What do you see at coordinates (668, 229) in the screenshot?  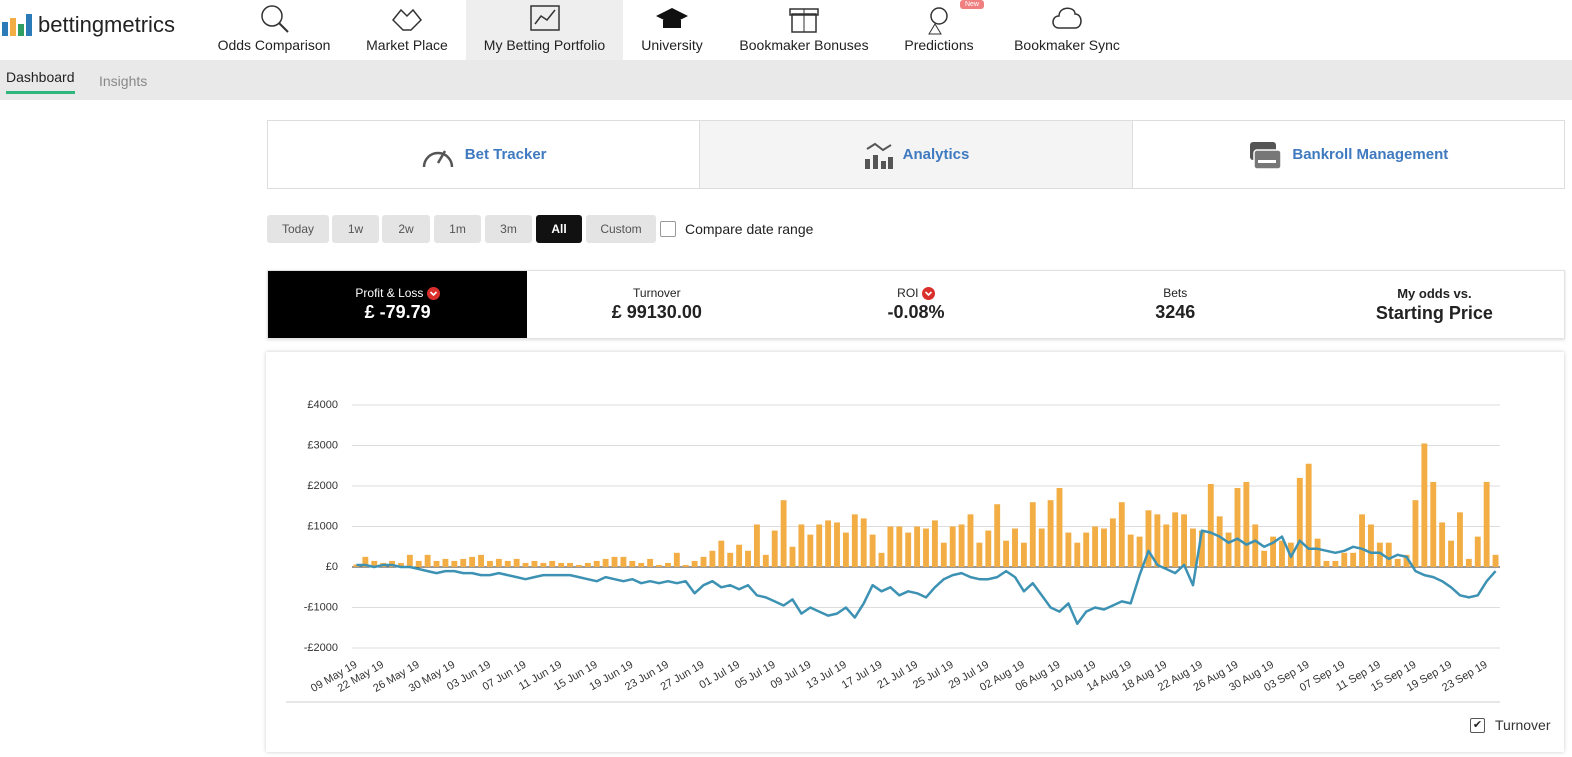 I see `compare-checkbox` at bounding box center [668, 229].